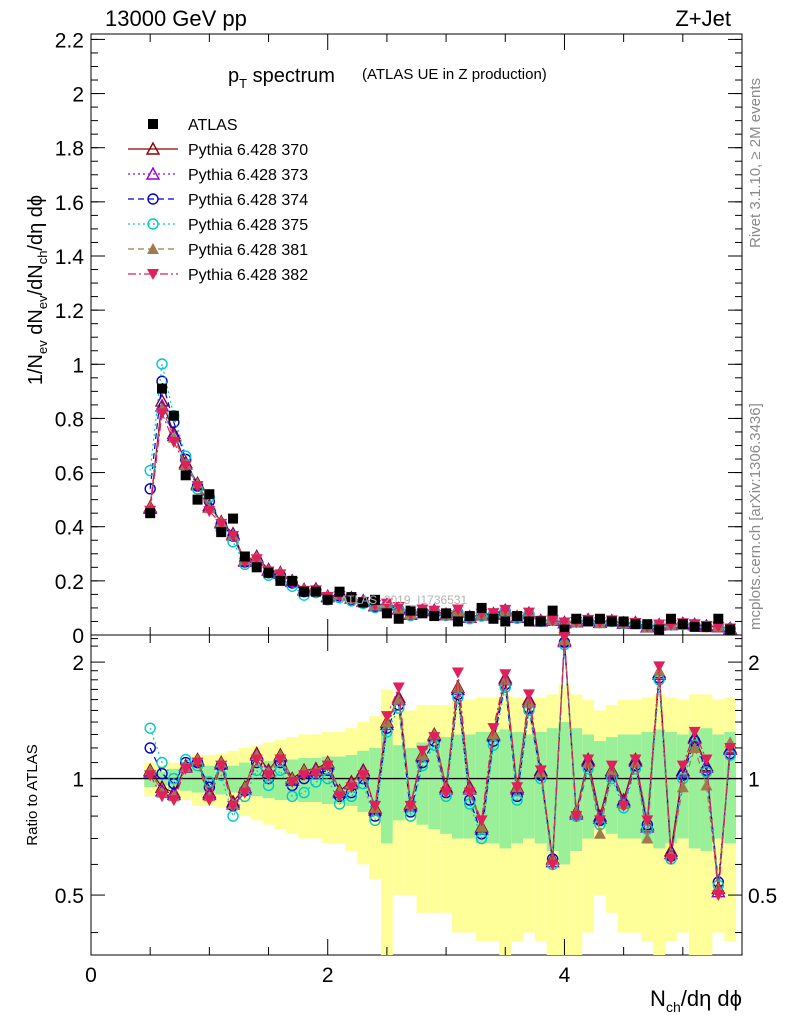  I want to click on main-y-tick-label: 1, so click(78, 365).